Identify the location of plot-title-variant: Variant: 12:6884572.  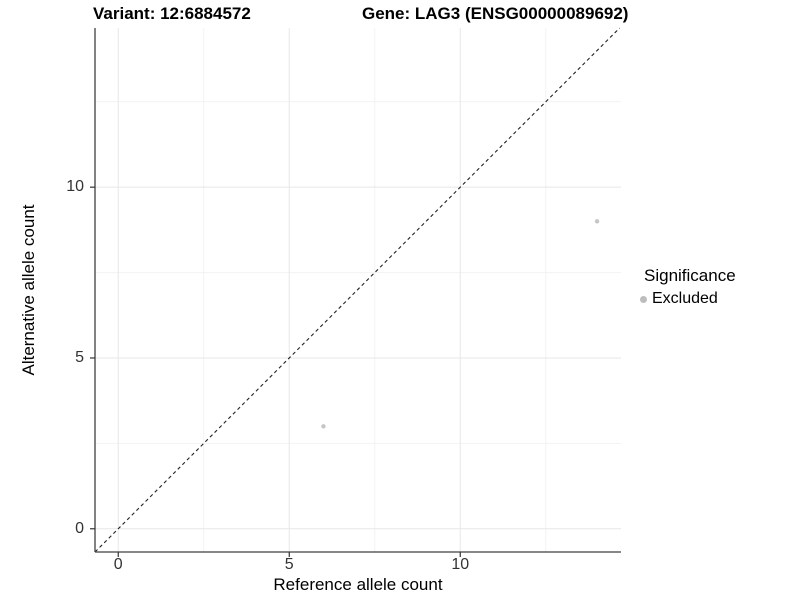
(172, 13).